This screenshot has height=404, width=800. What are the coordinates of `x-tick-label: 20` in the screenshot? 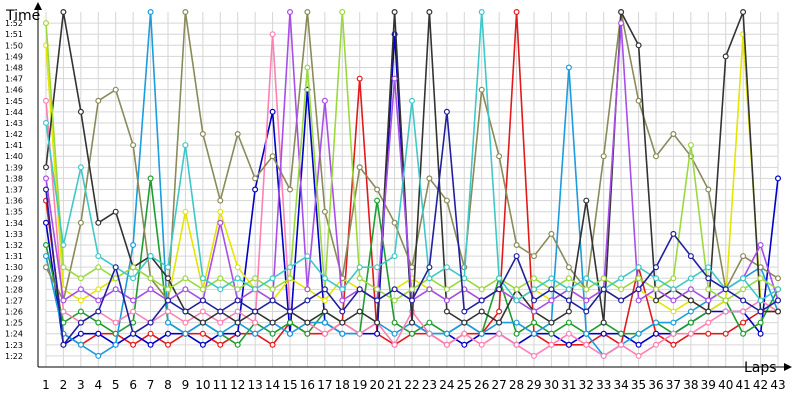 It's located at (377, 385).